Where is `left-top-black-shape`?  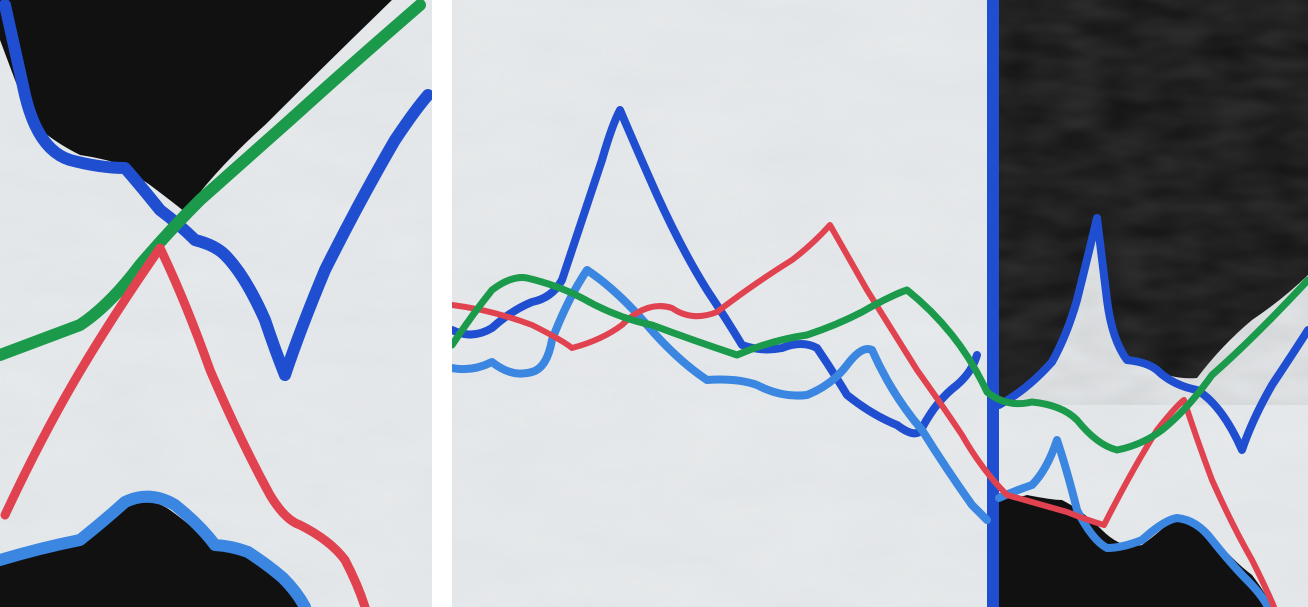
left-top-black-shape is located at coordinates (196, 106).